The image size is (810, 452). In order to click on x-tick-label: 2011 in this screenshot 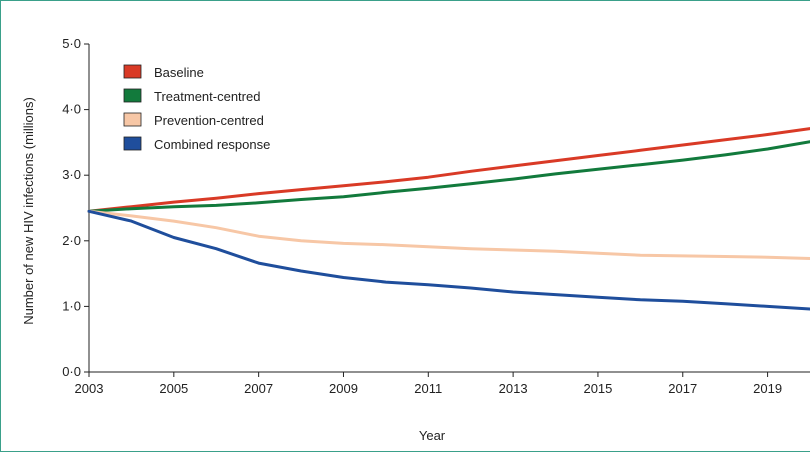, I will do `click(428, 388)`.